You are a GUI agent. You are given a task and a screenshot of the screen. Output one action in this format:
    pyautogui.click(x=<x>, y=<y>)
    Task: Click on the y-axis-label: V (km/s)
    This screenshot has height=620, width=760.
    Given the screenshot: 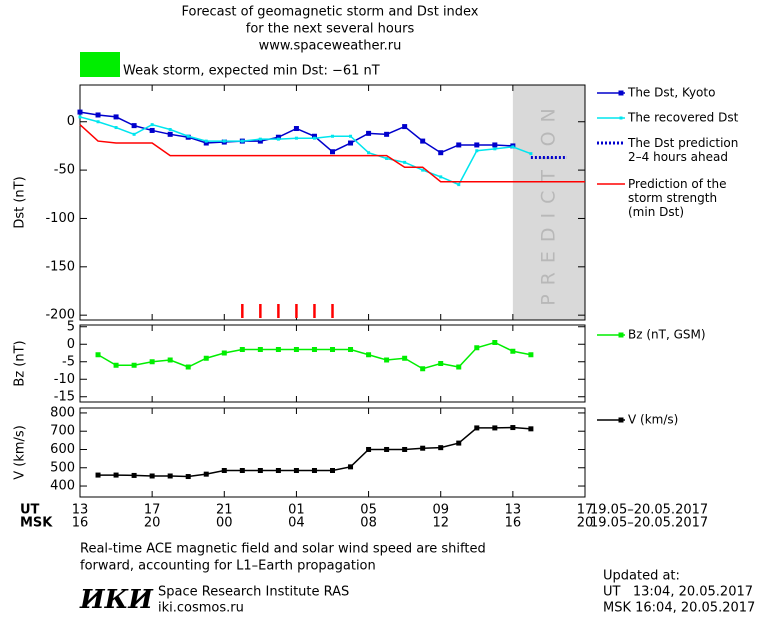 What is the action you would take?
    pyautogui.click(x=20, y=452)
    